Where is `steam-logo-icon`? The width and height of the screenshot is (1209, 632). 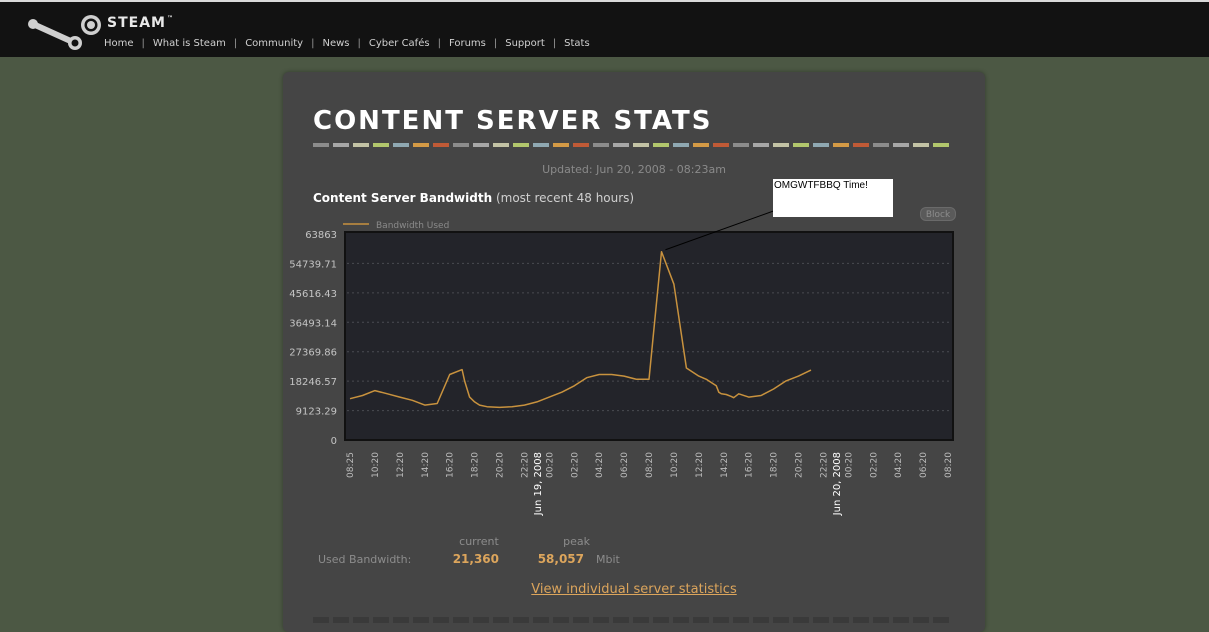 steam-logo-icon is located at coordinates (65, 33).